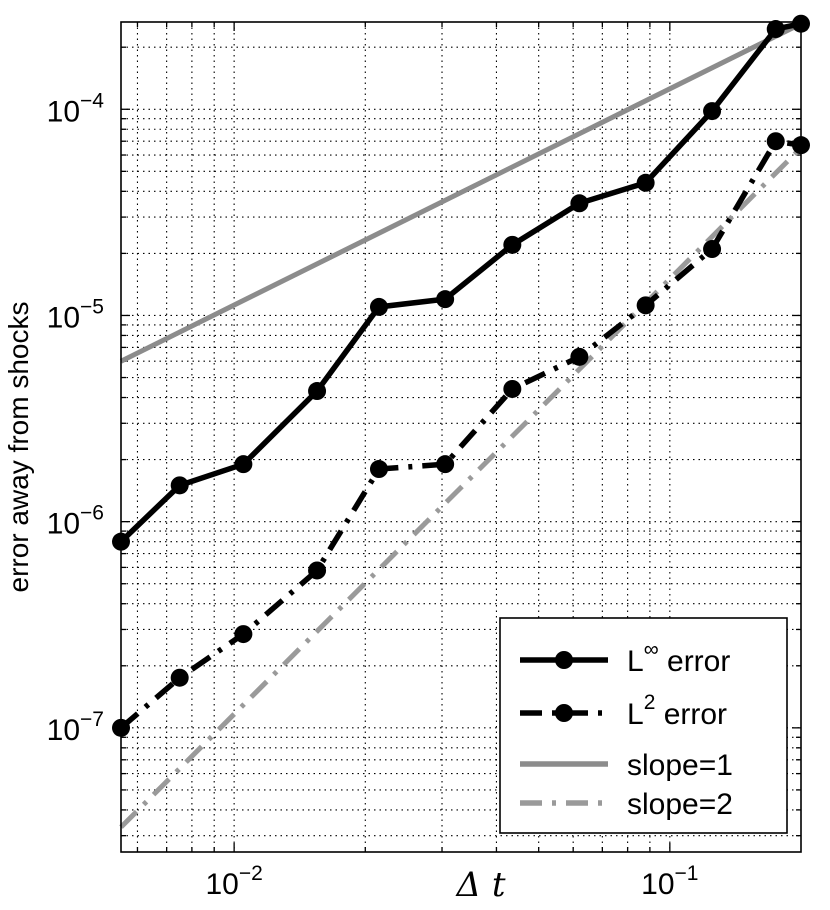 The height and width of the screenshot is (910, 830). I want to click on x-axis-label: Δ t, so click(479, 885).